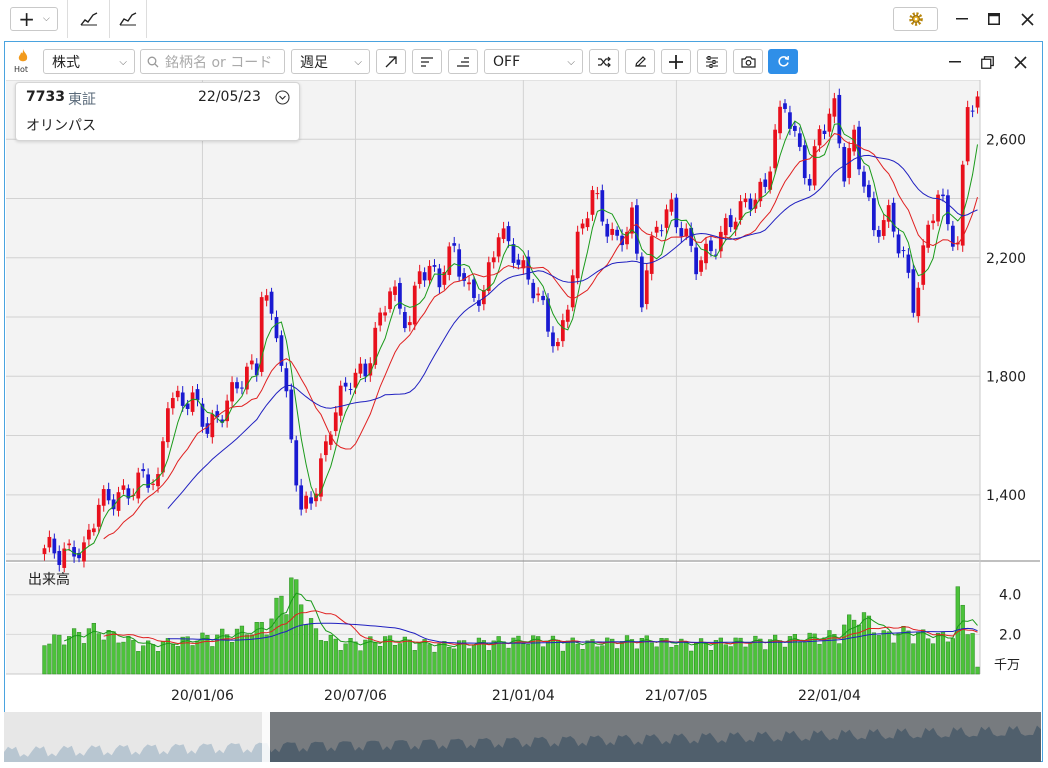 This screenshot has height=768, width=1048. What do you see at coordinates (748, 61) in the screenshot?
I see `screenshot-button` at bounding box center [748, 61].